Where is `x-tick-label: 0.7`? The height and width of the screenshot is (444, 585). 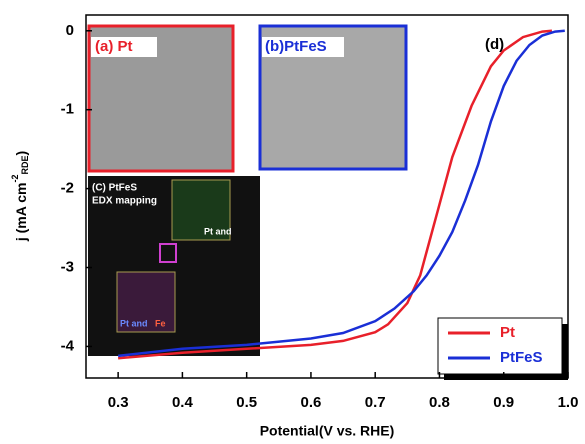
x-tick-label: 0.7 is located at coordinates (375, 402).